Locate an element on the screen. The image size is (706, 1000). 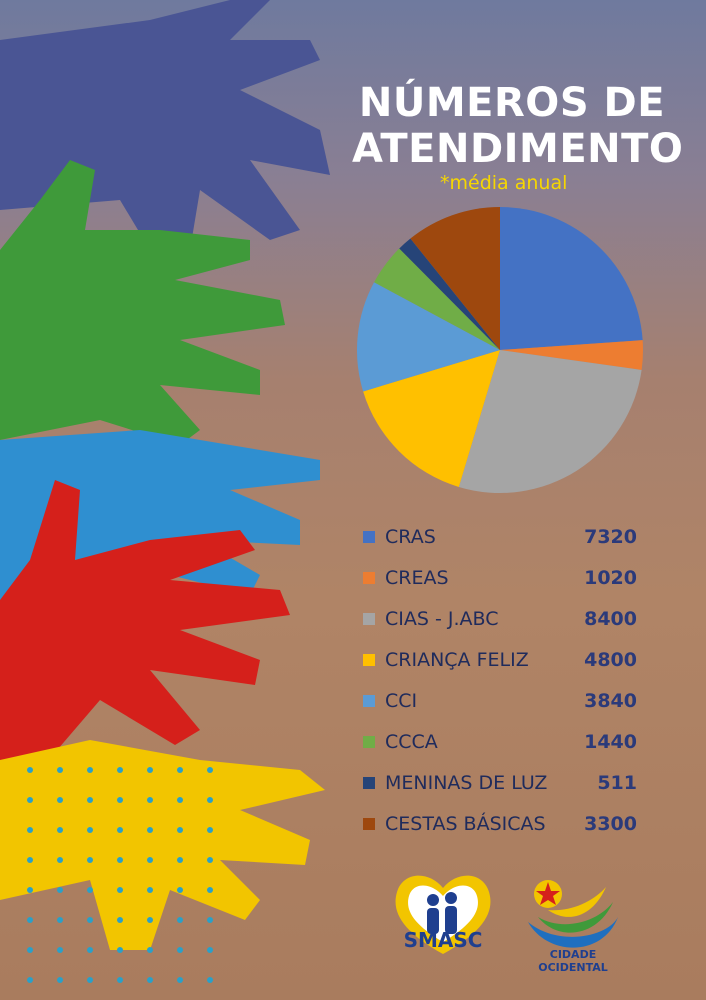
cidade-ocidental-logo: CIDADE OCIDENTAL is located at coordinates (573, 918).